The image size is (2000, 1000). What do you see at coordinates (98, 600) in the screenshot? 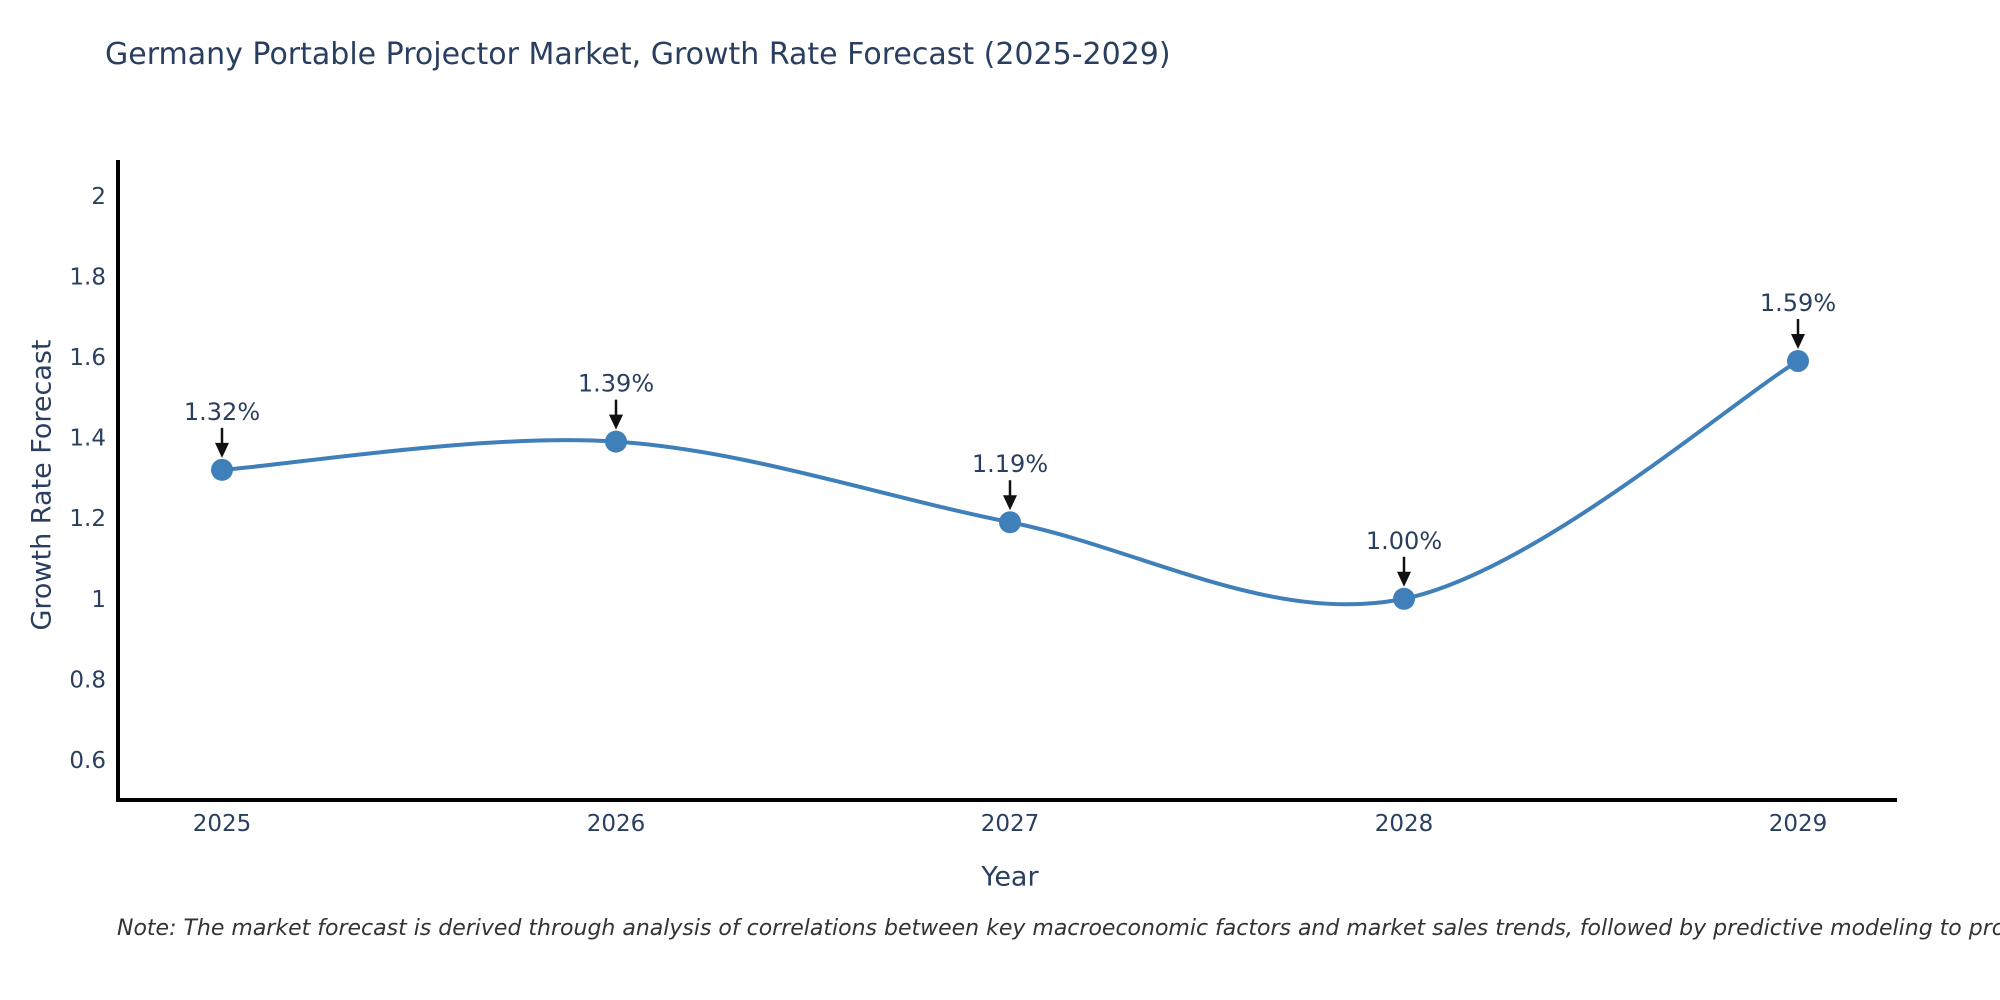
I see `y-tick-label: 1` at bounding box center [98, 600].